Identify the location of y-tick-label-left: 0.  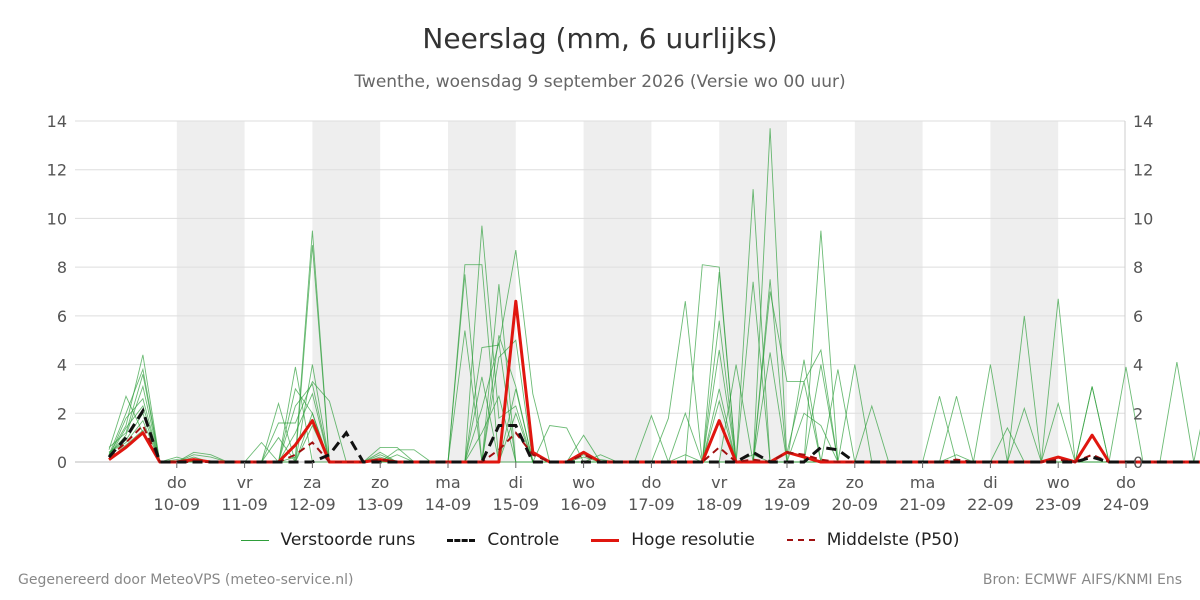
(62, 462).